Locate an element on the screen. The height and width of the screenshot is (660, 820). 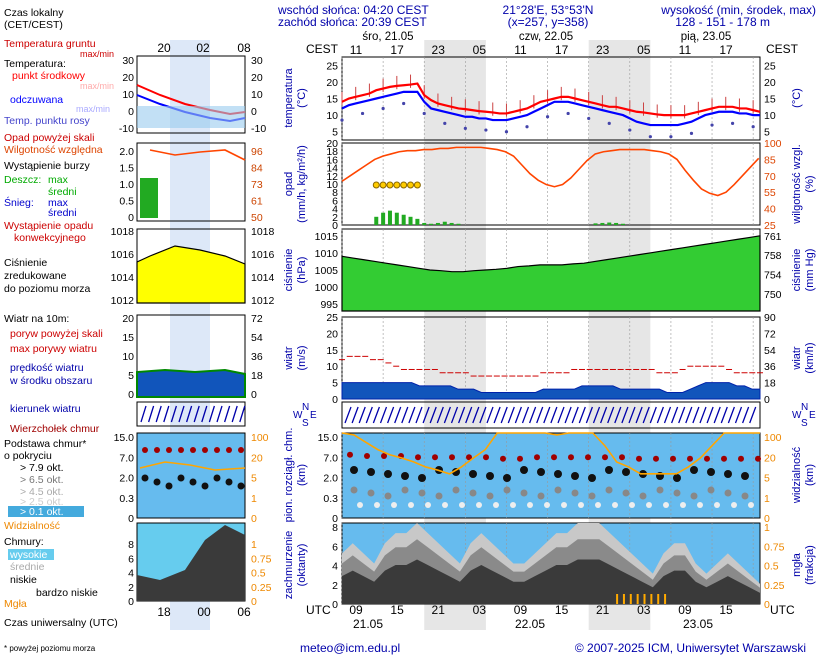
cl-tick-l-1: 6 is located at coordinates (335, 547).